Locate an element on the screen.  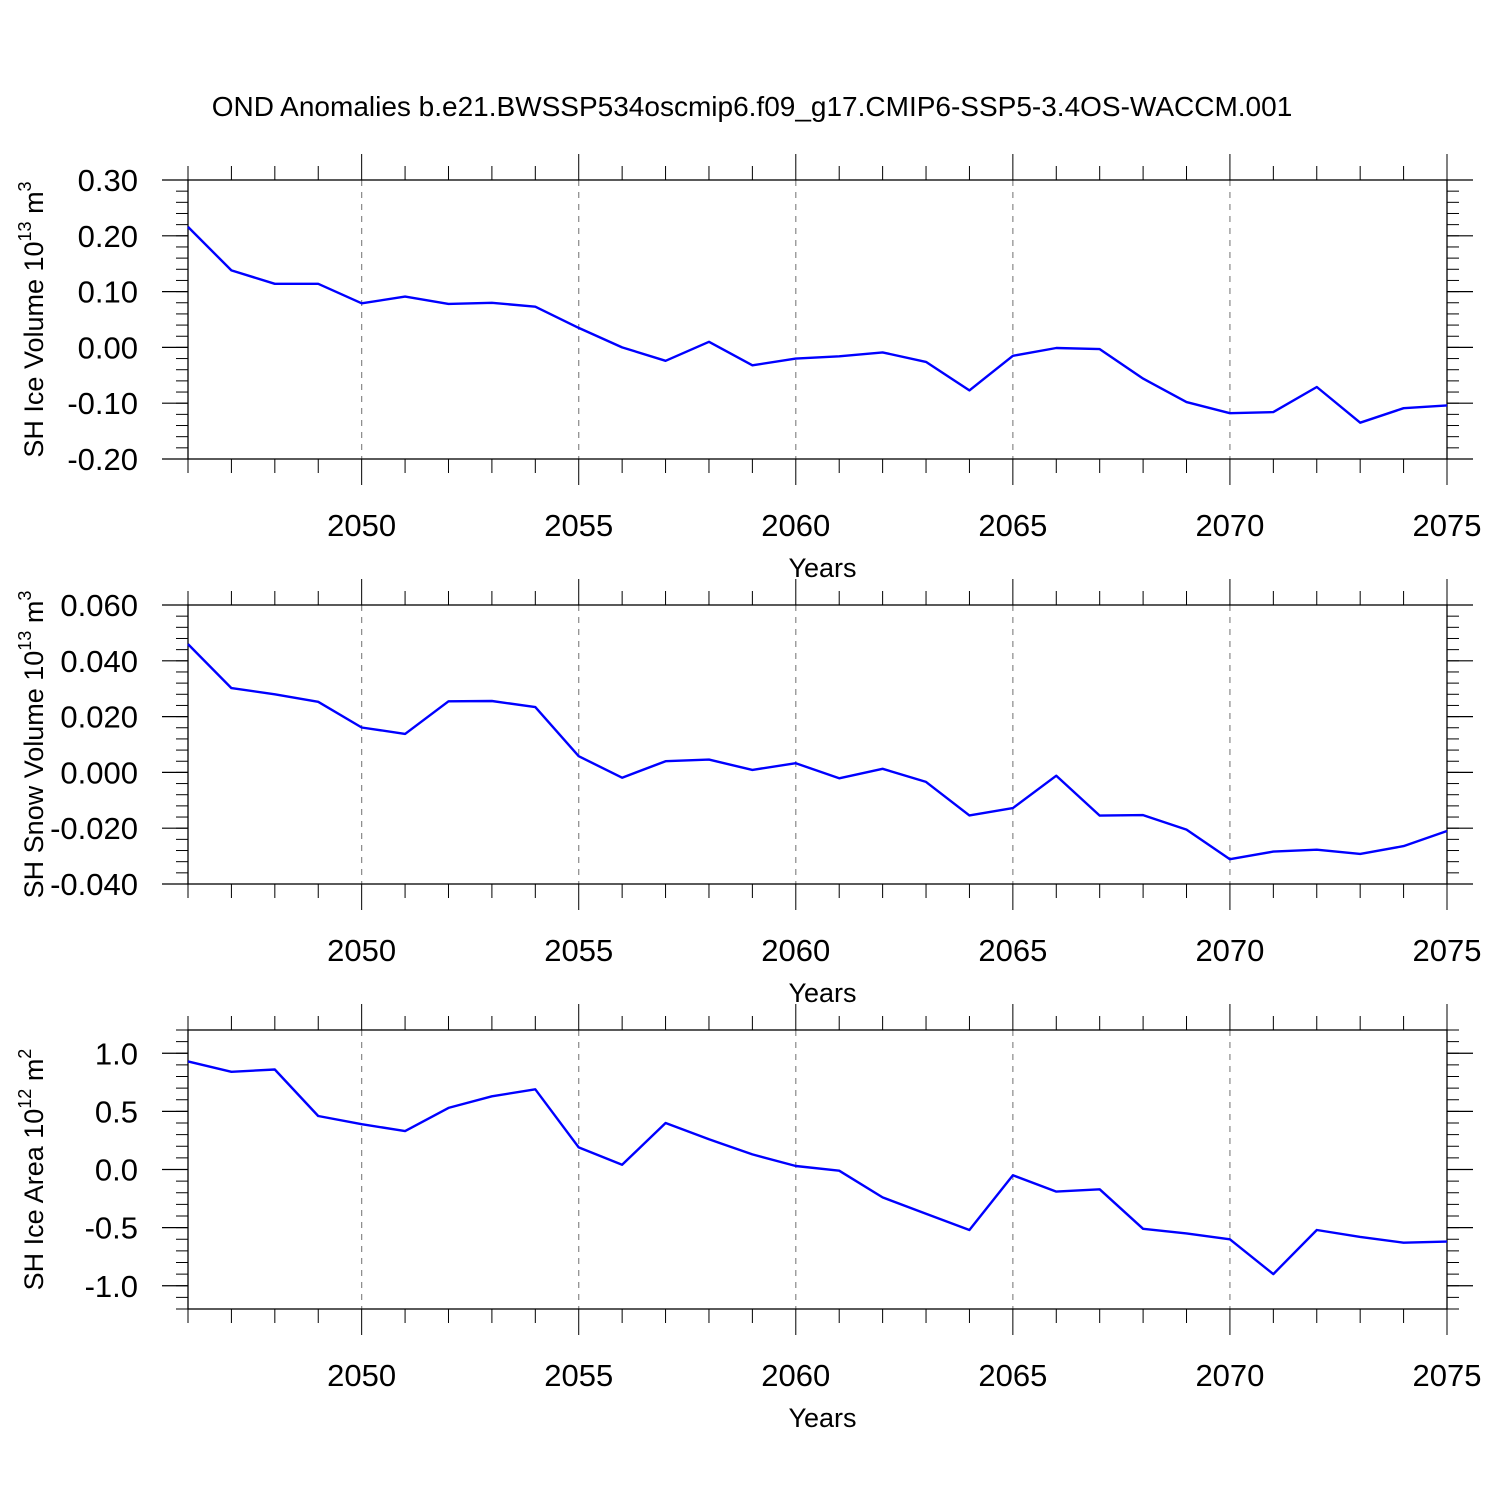
y-axis-label-text: SH Ice Area 10 is located at coordinates (34, 1200).